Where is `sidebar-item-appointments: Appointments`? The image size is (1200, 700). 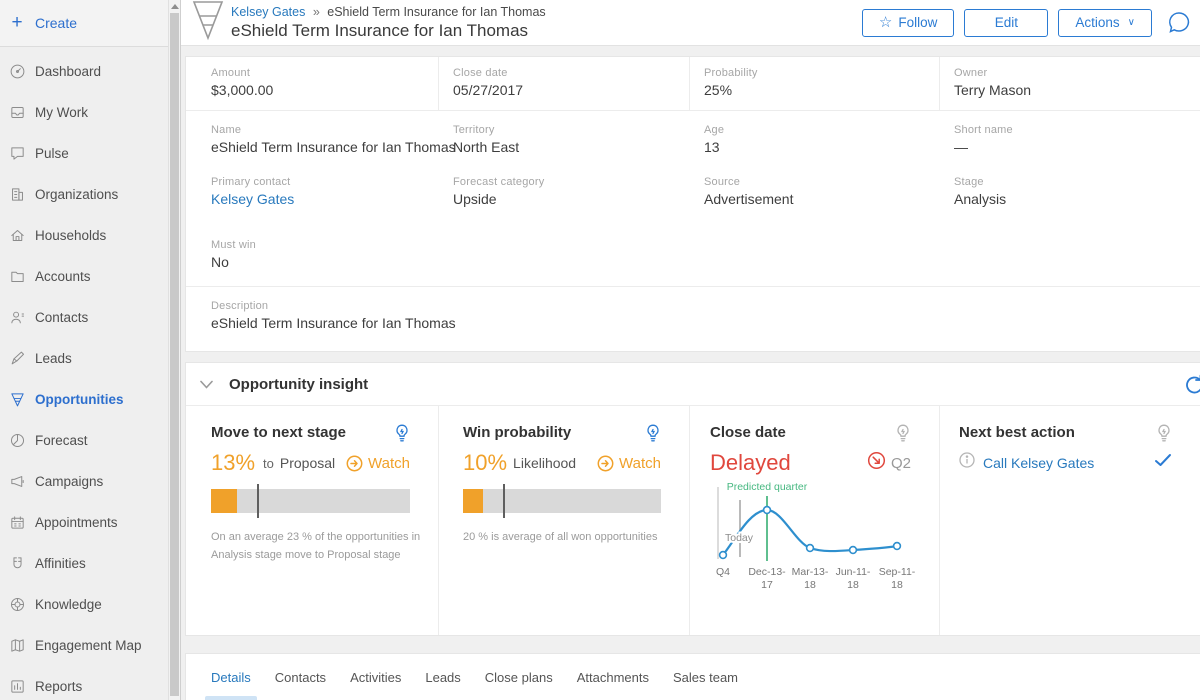 sidebar-item-appointments: Appointments is located at coordinates (90, 522).